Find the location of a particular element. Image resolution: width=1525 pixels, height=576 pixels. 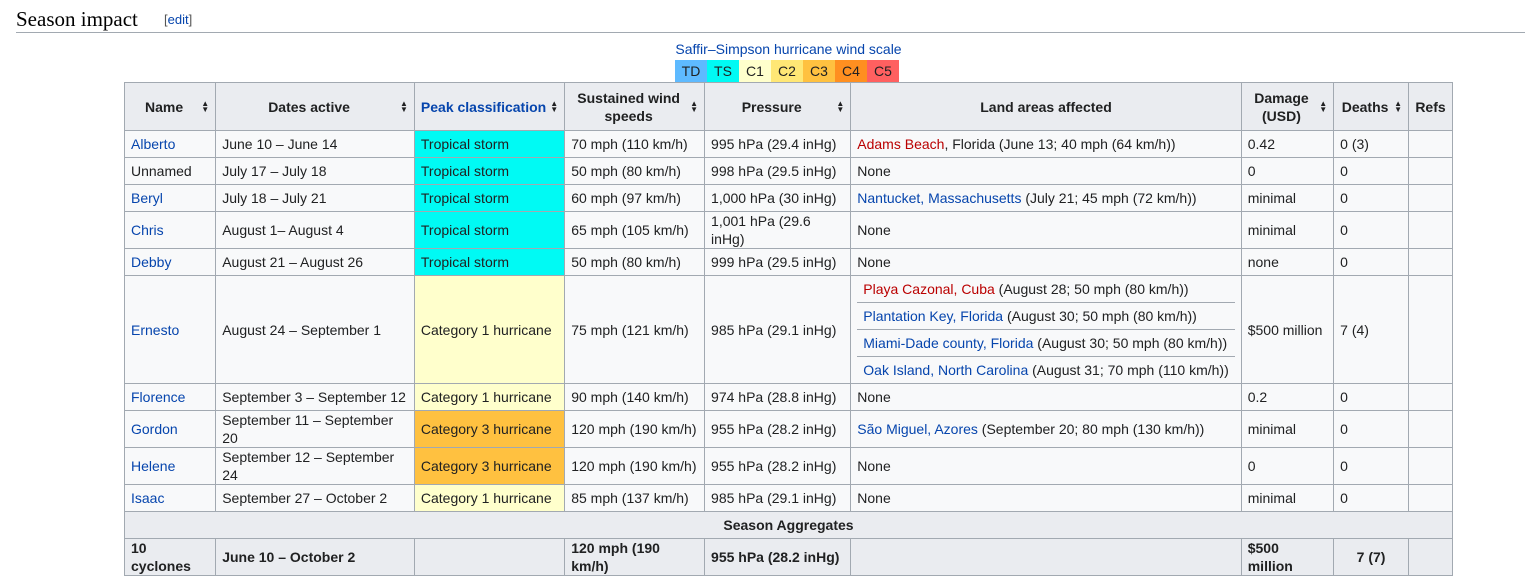

storm-link: Chris is located at coordinates (147, 230).